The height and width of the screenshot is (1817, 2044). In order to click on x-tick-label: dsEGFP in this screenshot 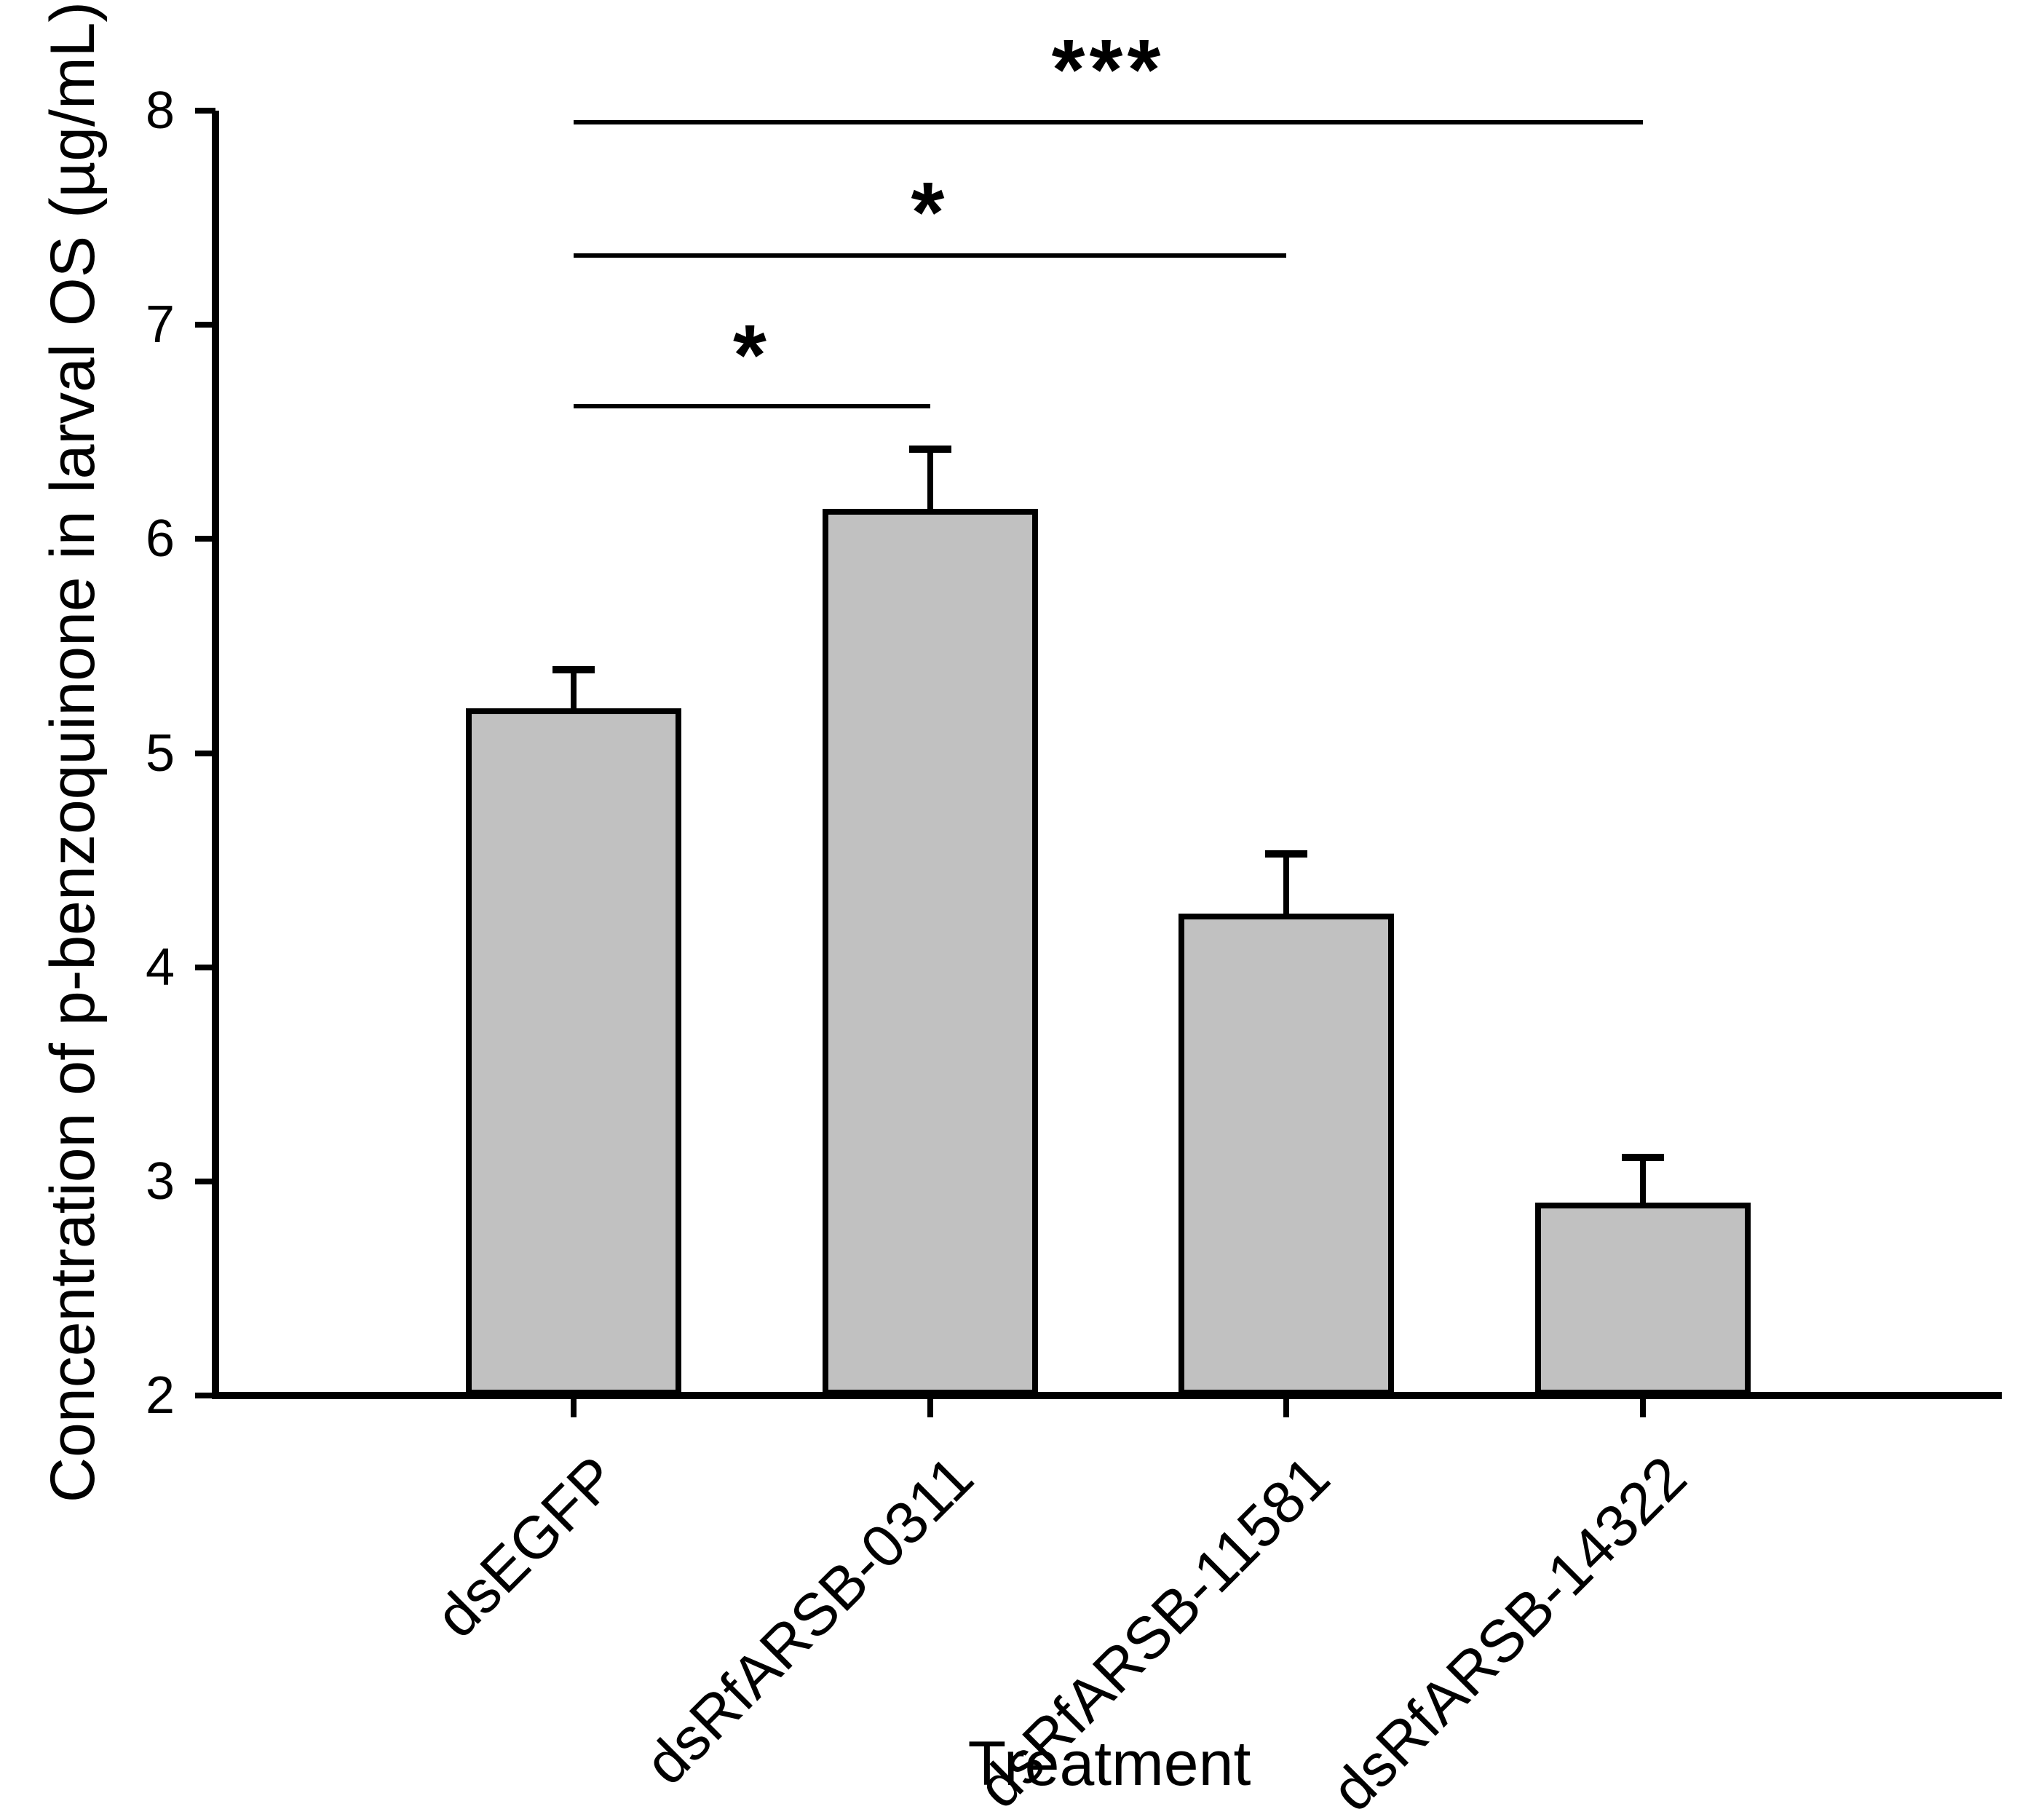, I will do `click(526, 1548)`.